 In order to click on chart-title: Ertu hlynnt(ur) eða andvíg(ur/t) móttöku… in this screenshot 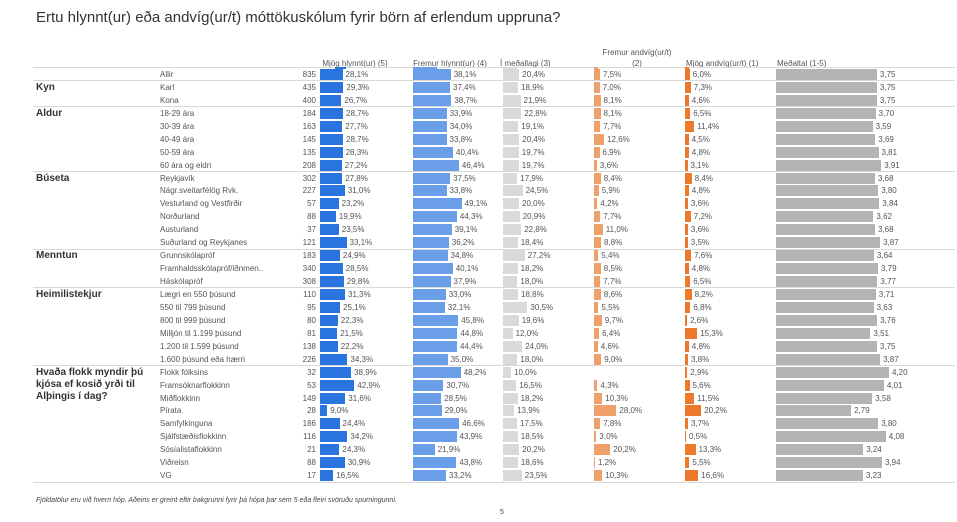, I will do `click(298, 17)`.